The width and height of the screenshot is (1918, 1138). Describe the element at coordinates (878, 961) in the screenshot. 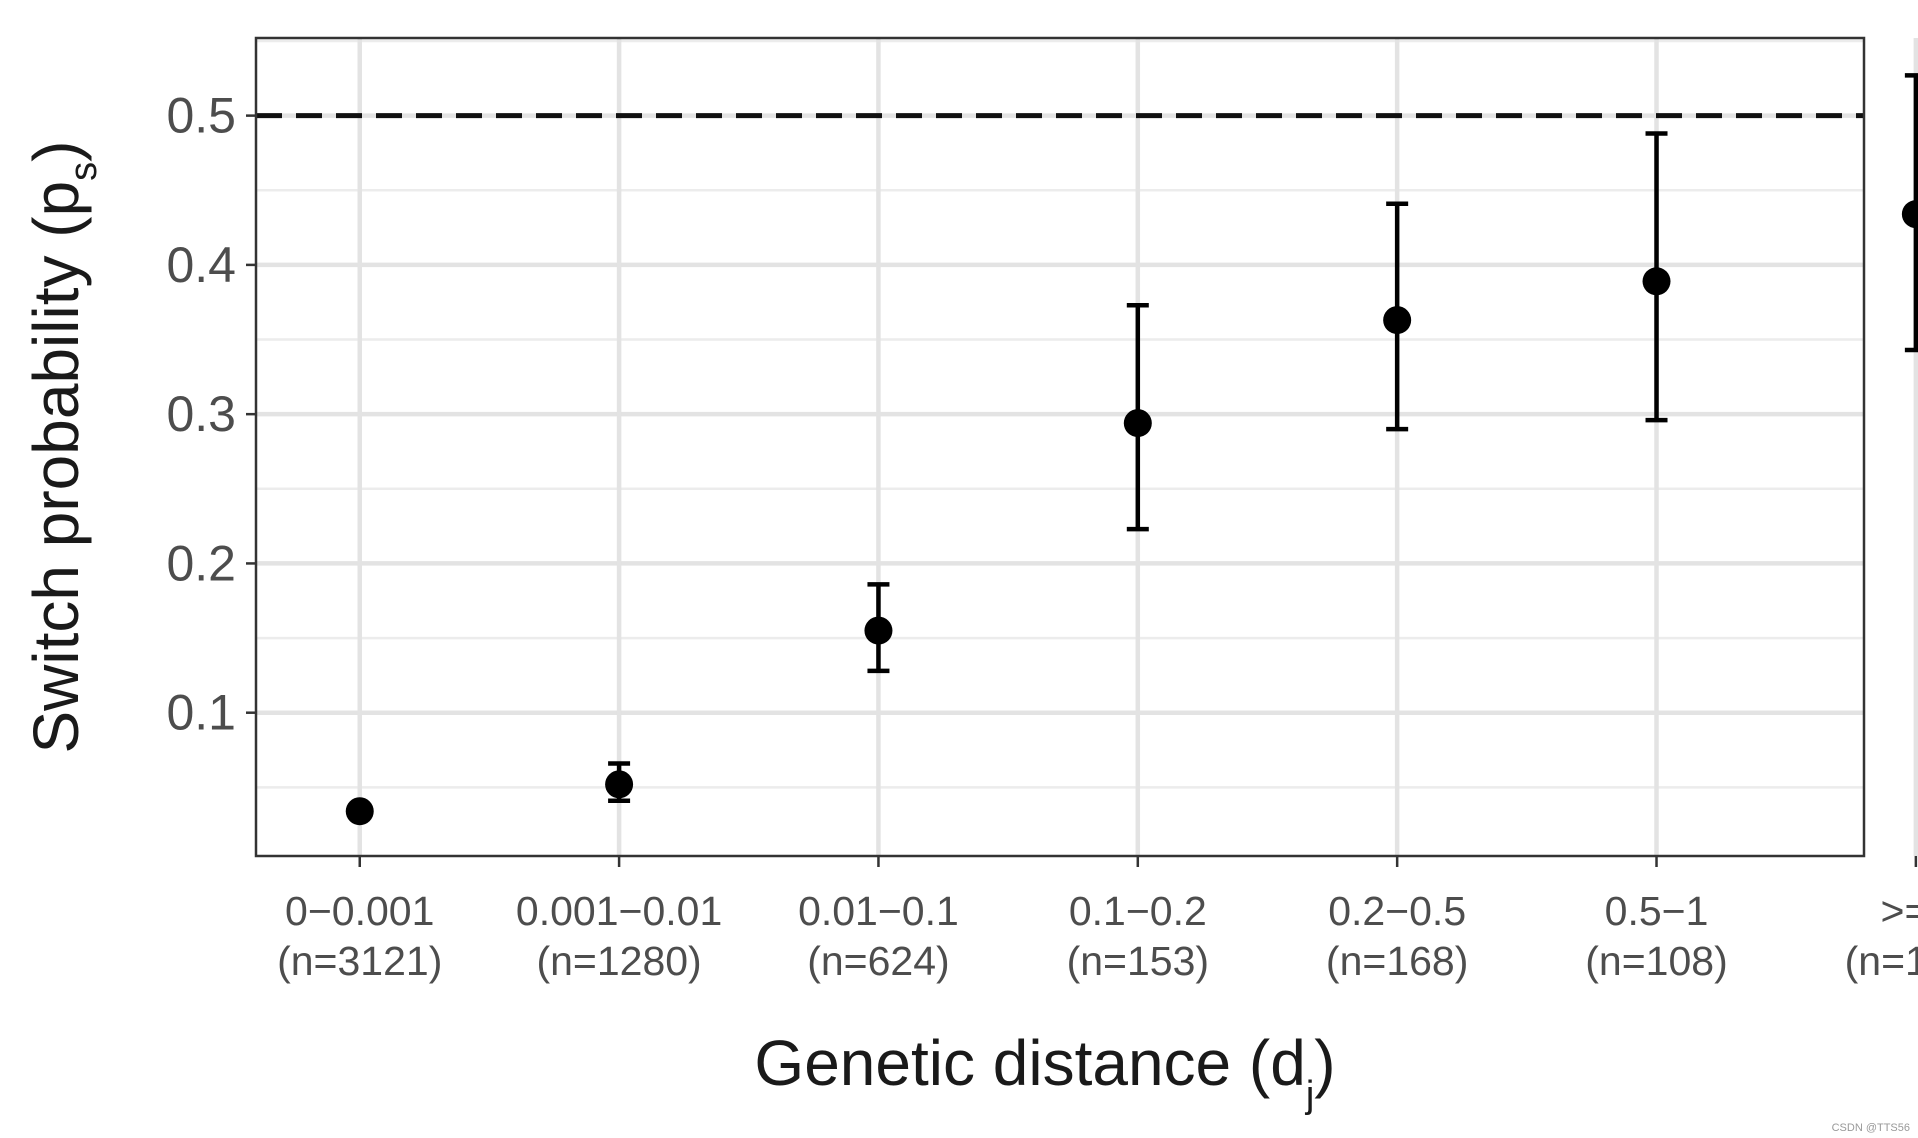

I see `x-tick-label-count: (n=624)` at that location.